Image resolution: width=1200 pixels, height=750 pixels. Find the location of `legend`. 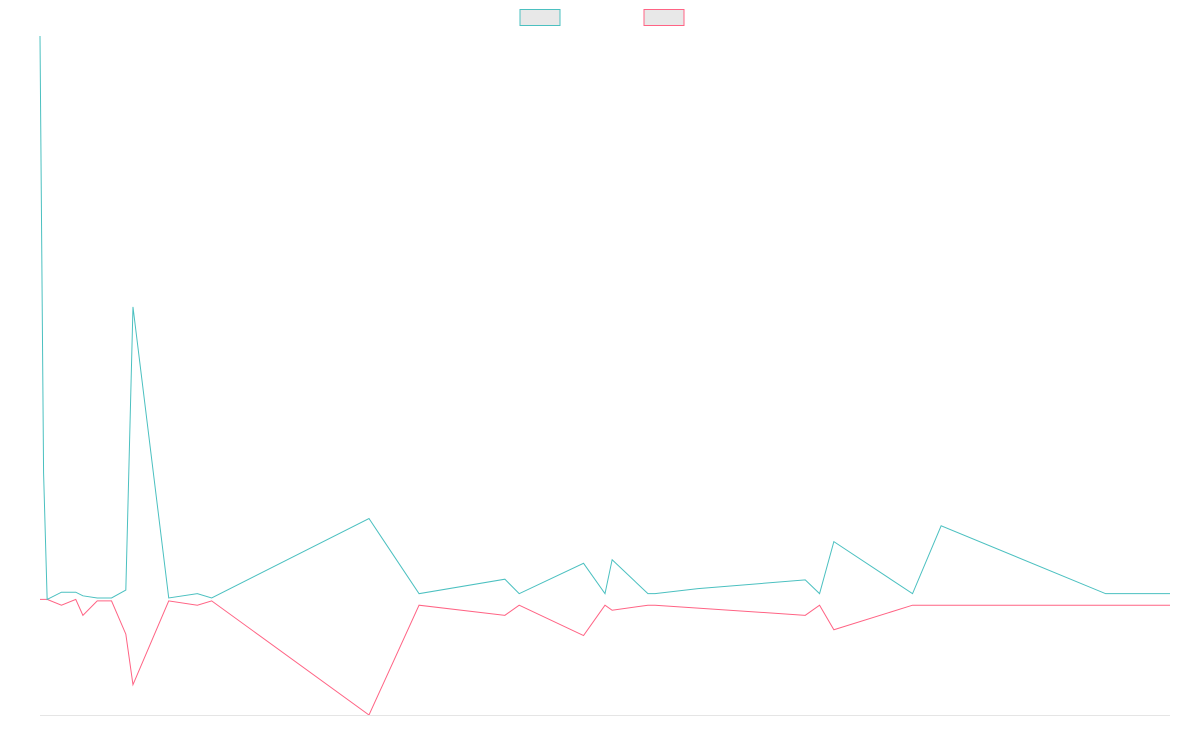

legend is located at coordinates (602, 17).